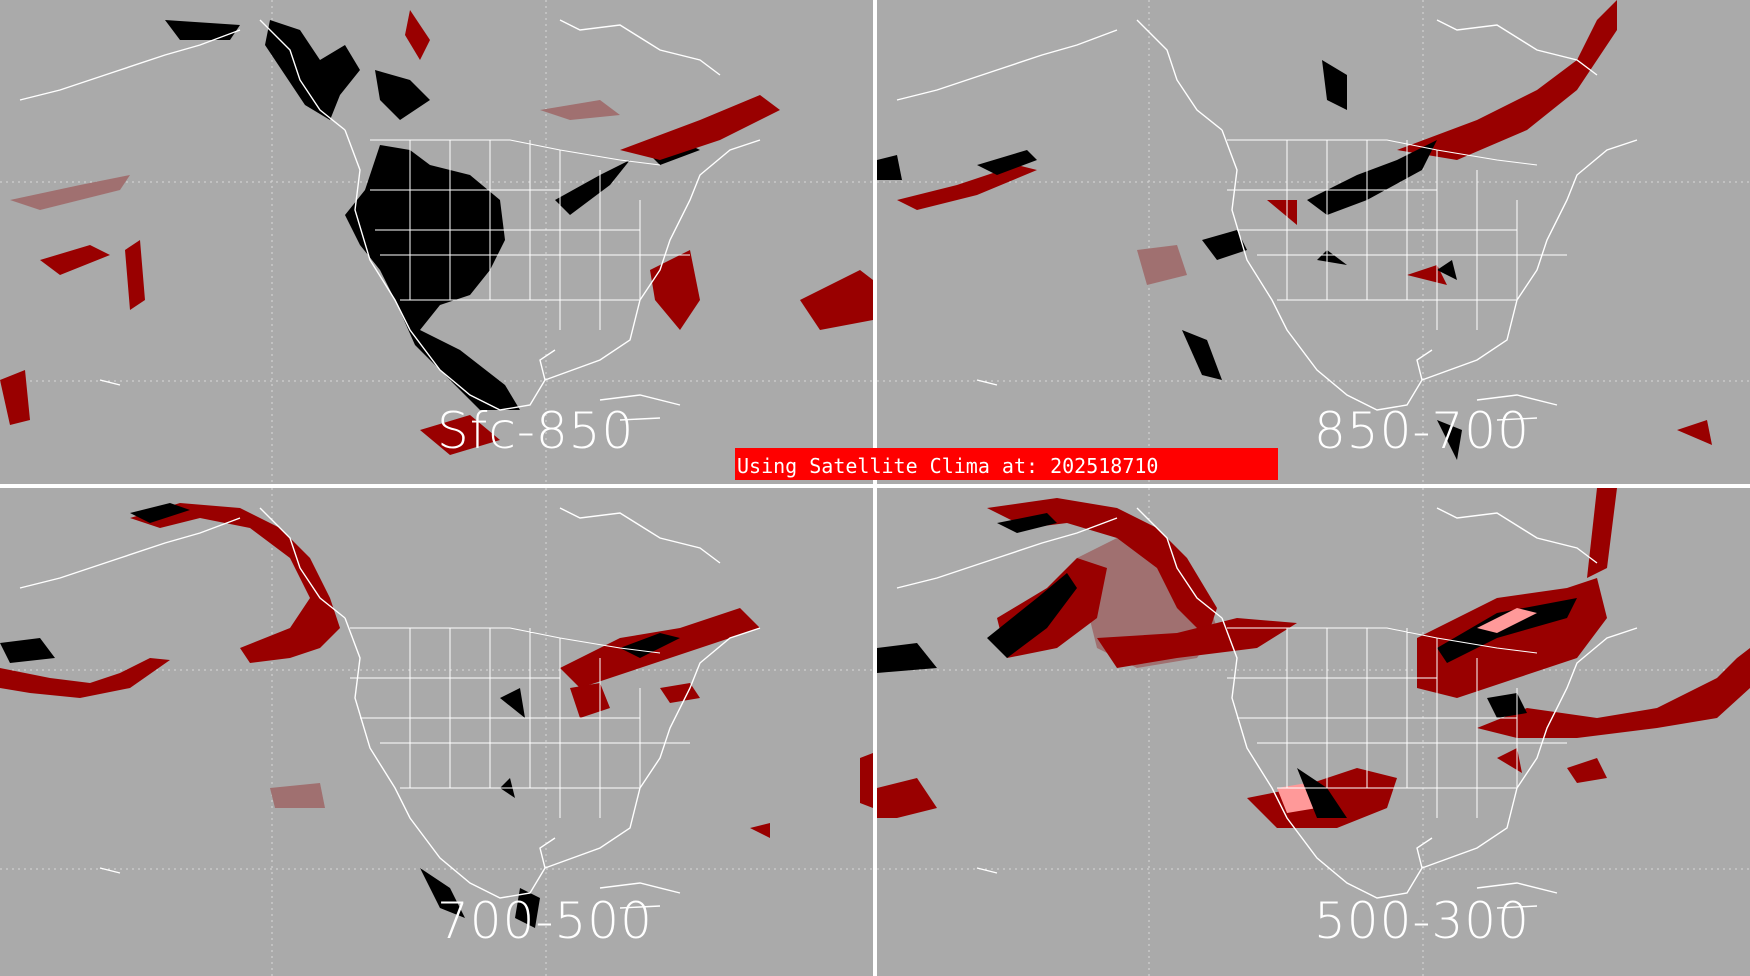  What do you see at coordinates (235, 583) in the screenshot?
I see `moisture-red-arc` at bounding box center [235, 583].